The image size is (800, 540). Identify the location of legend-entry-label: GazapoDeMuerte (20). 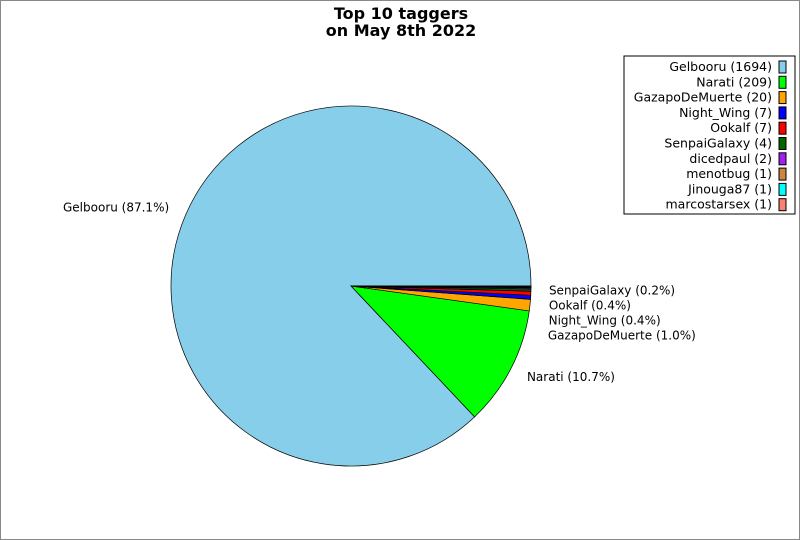
(703, 97).